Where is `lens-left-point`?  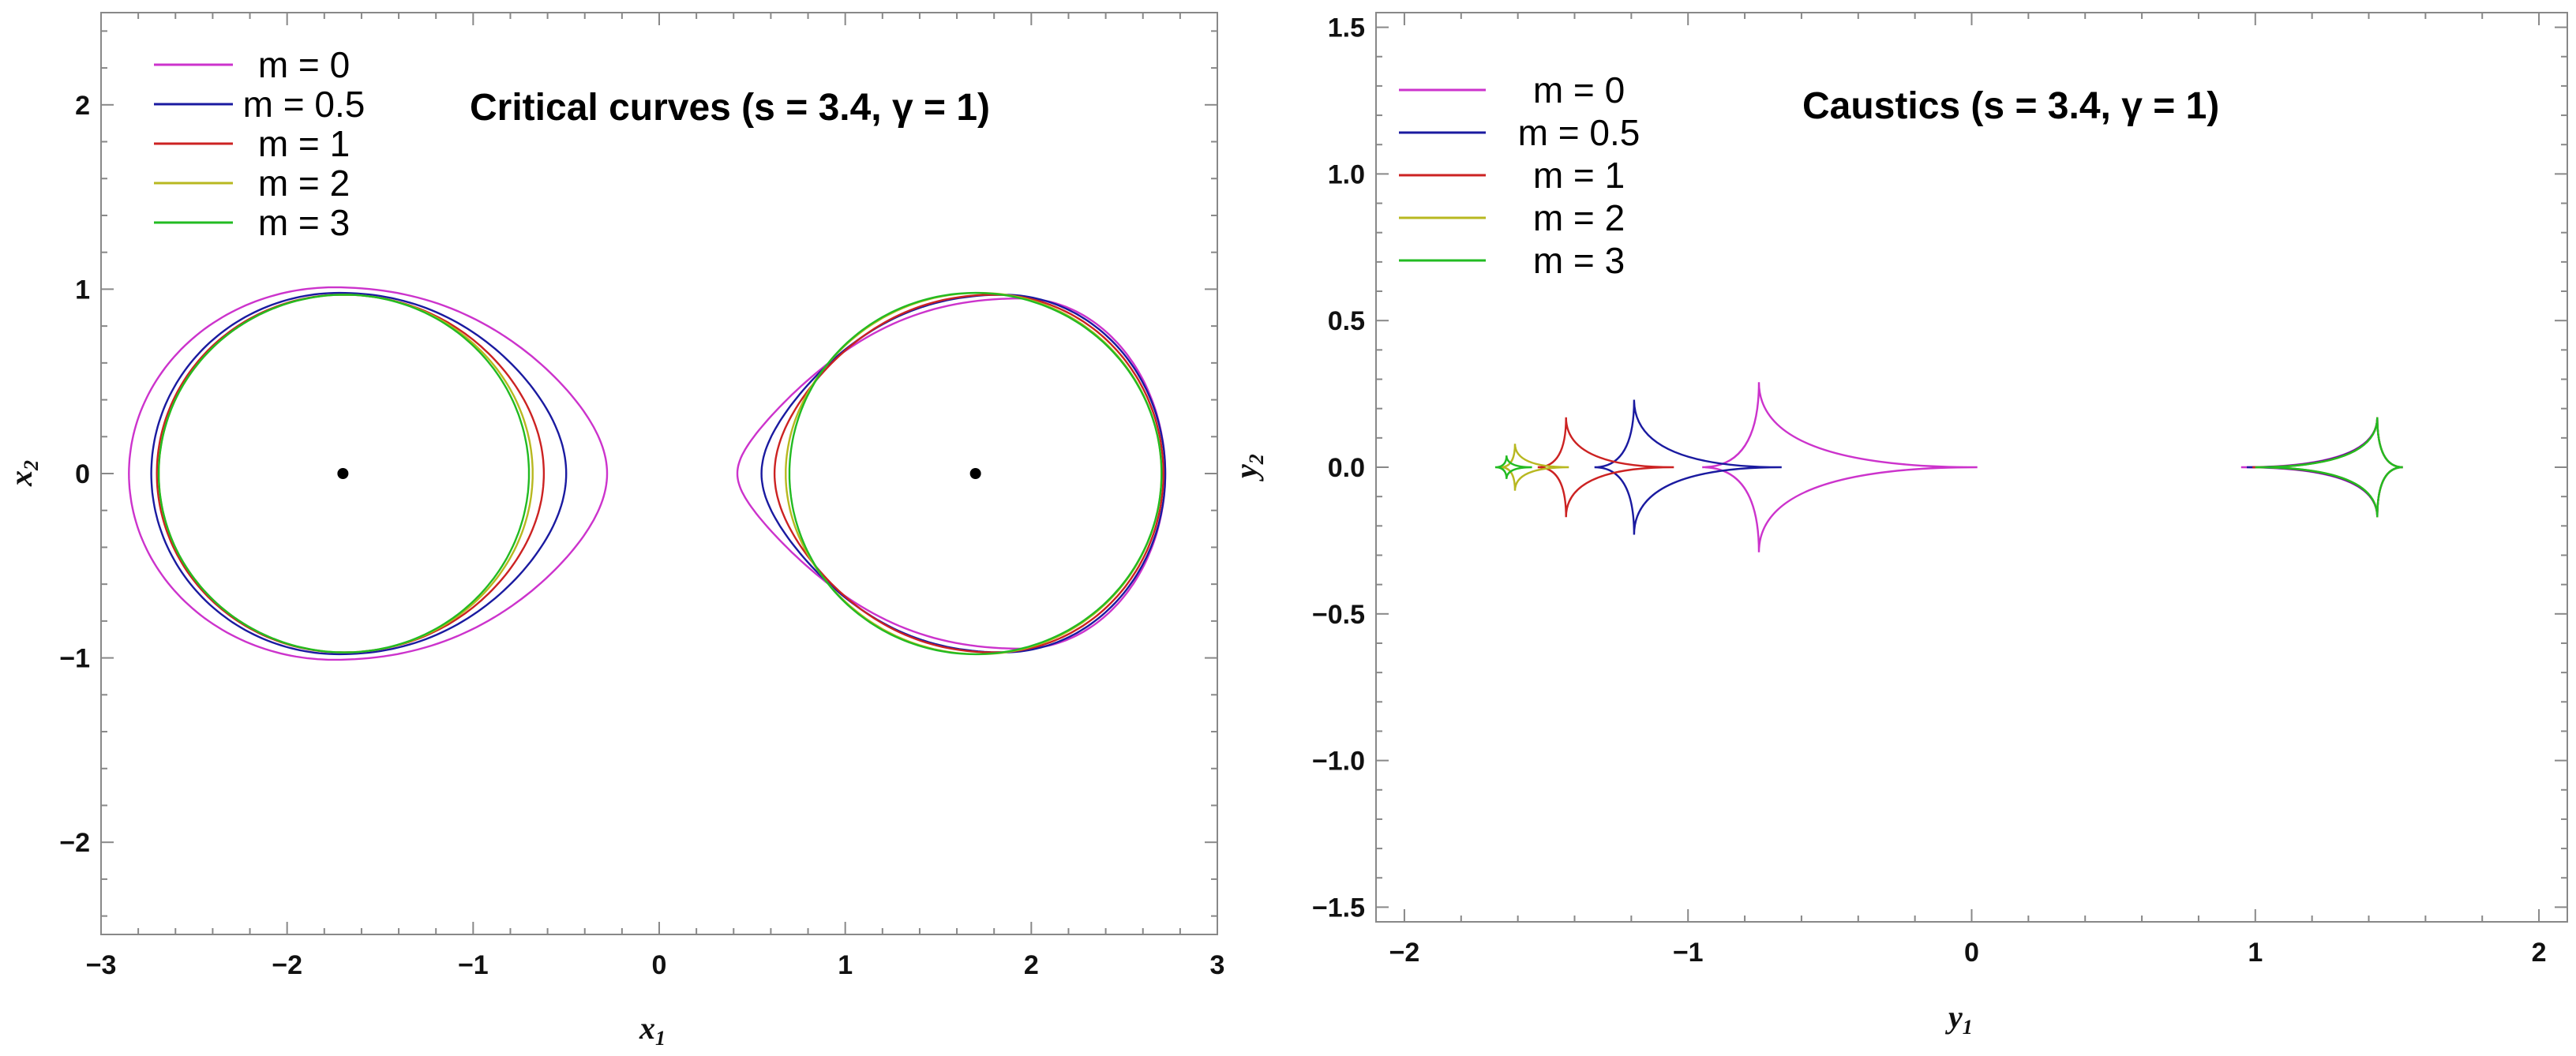 lens-left-point is located at coordinates (343, 473).